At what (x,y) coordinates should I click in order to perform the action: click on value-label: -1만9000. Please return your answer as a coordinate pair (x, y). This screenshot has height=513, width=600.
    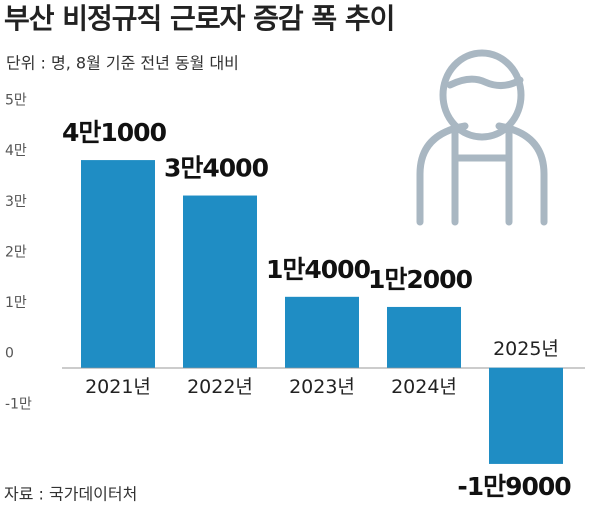
    Looking at the image, I should click on (514, 486).